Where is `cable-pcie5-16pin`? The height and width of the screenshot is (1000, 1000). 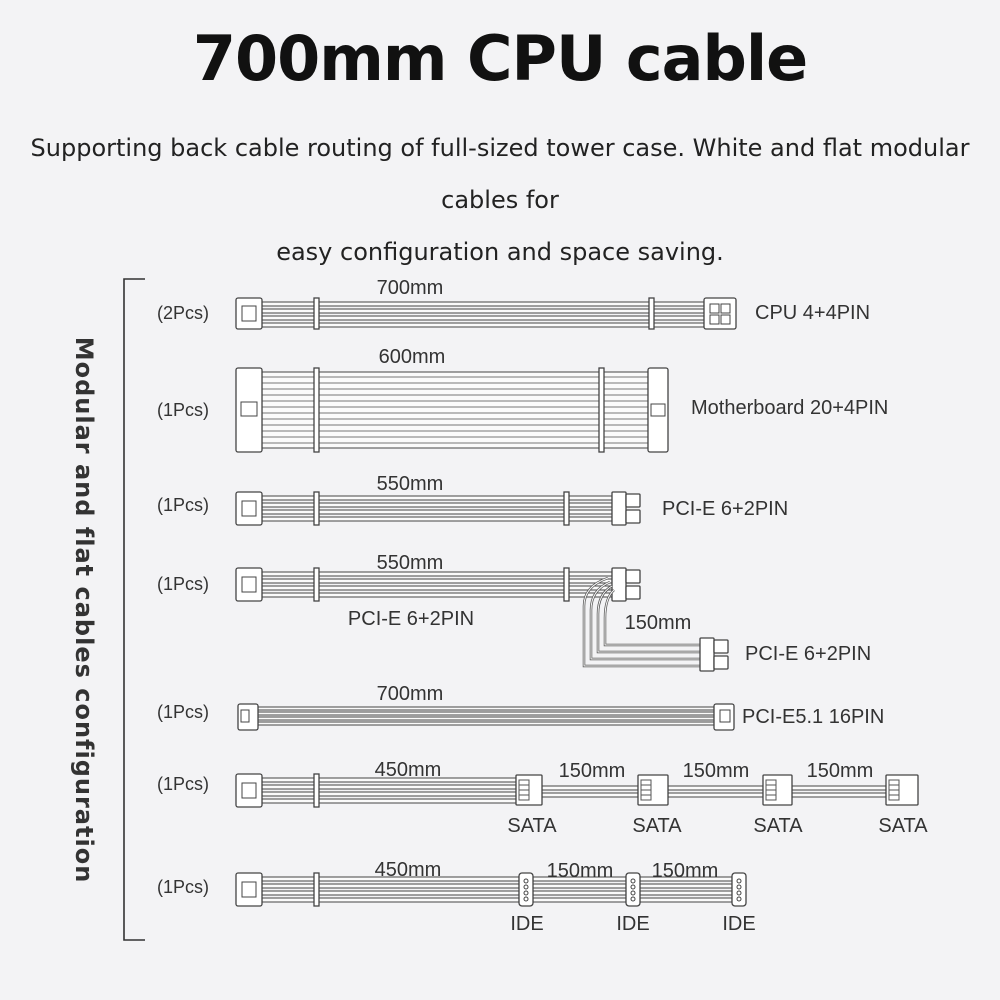
cable-pcie5-16pin is located at coordinates (486, 717).